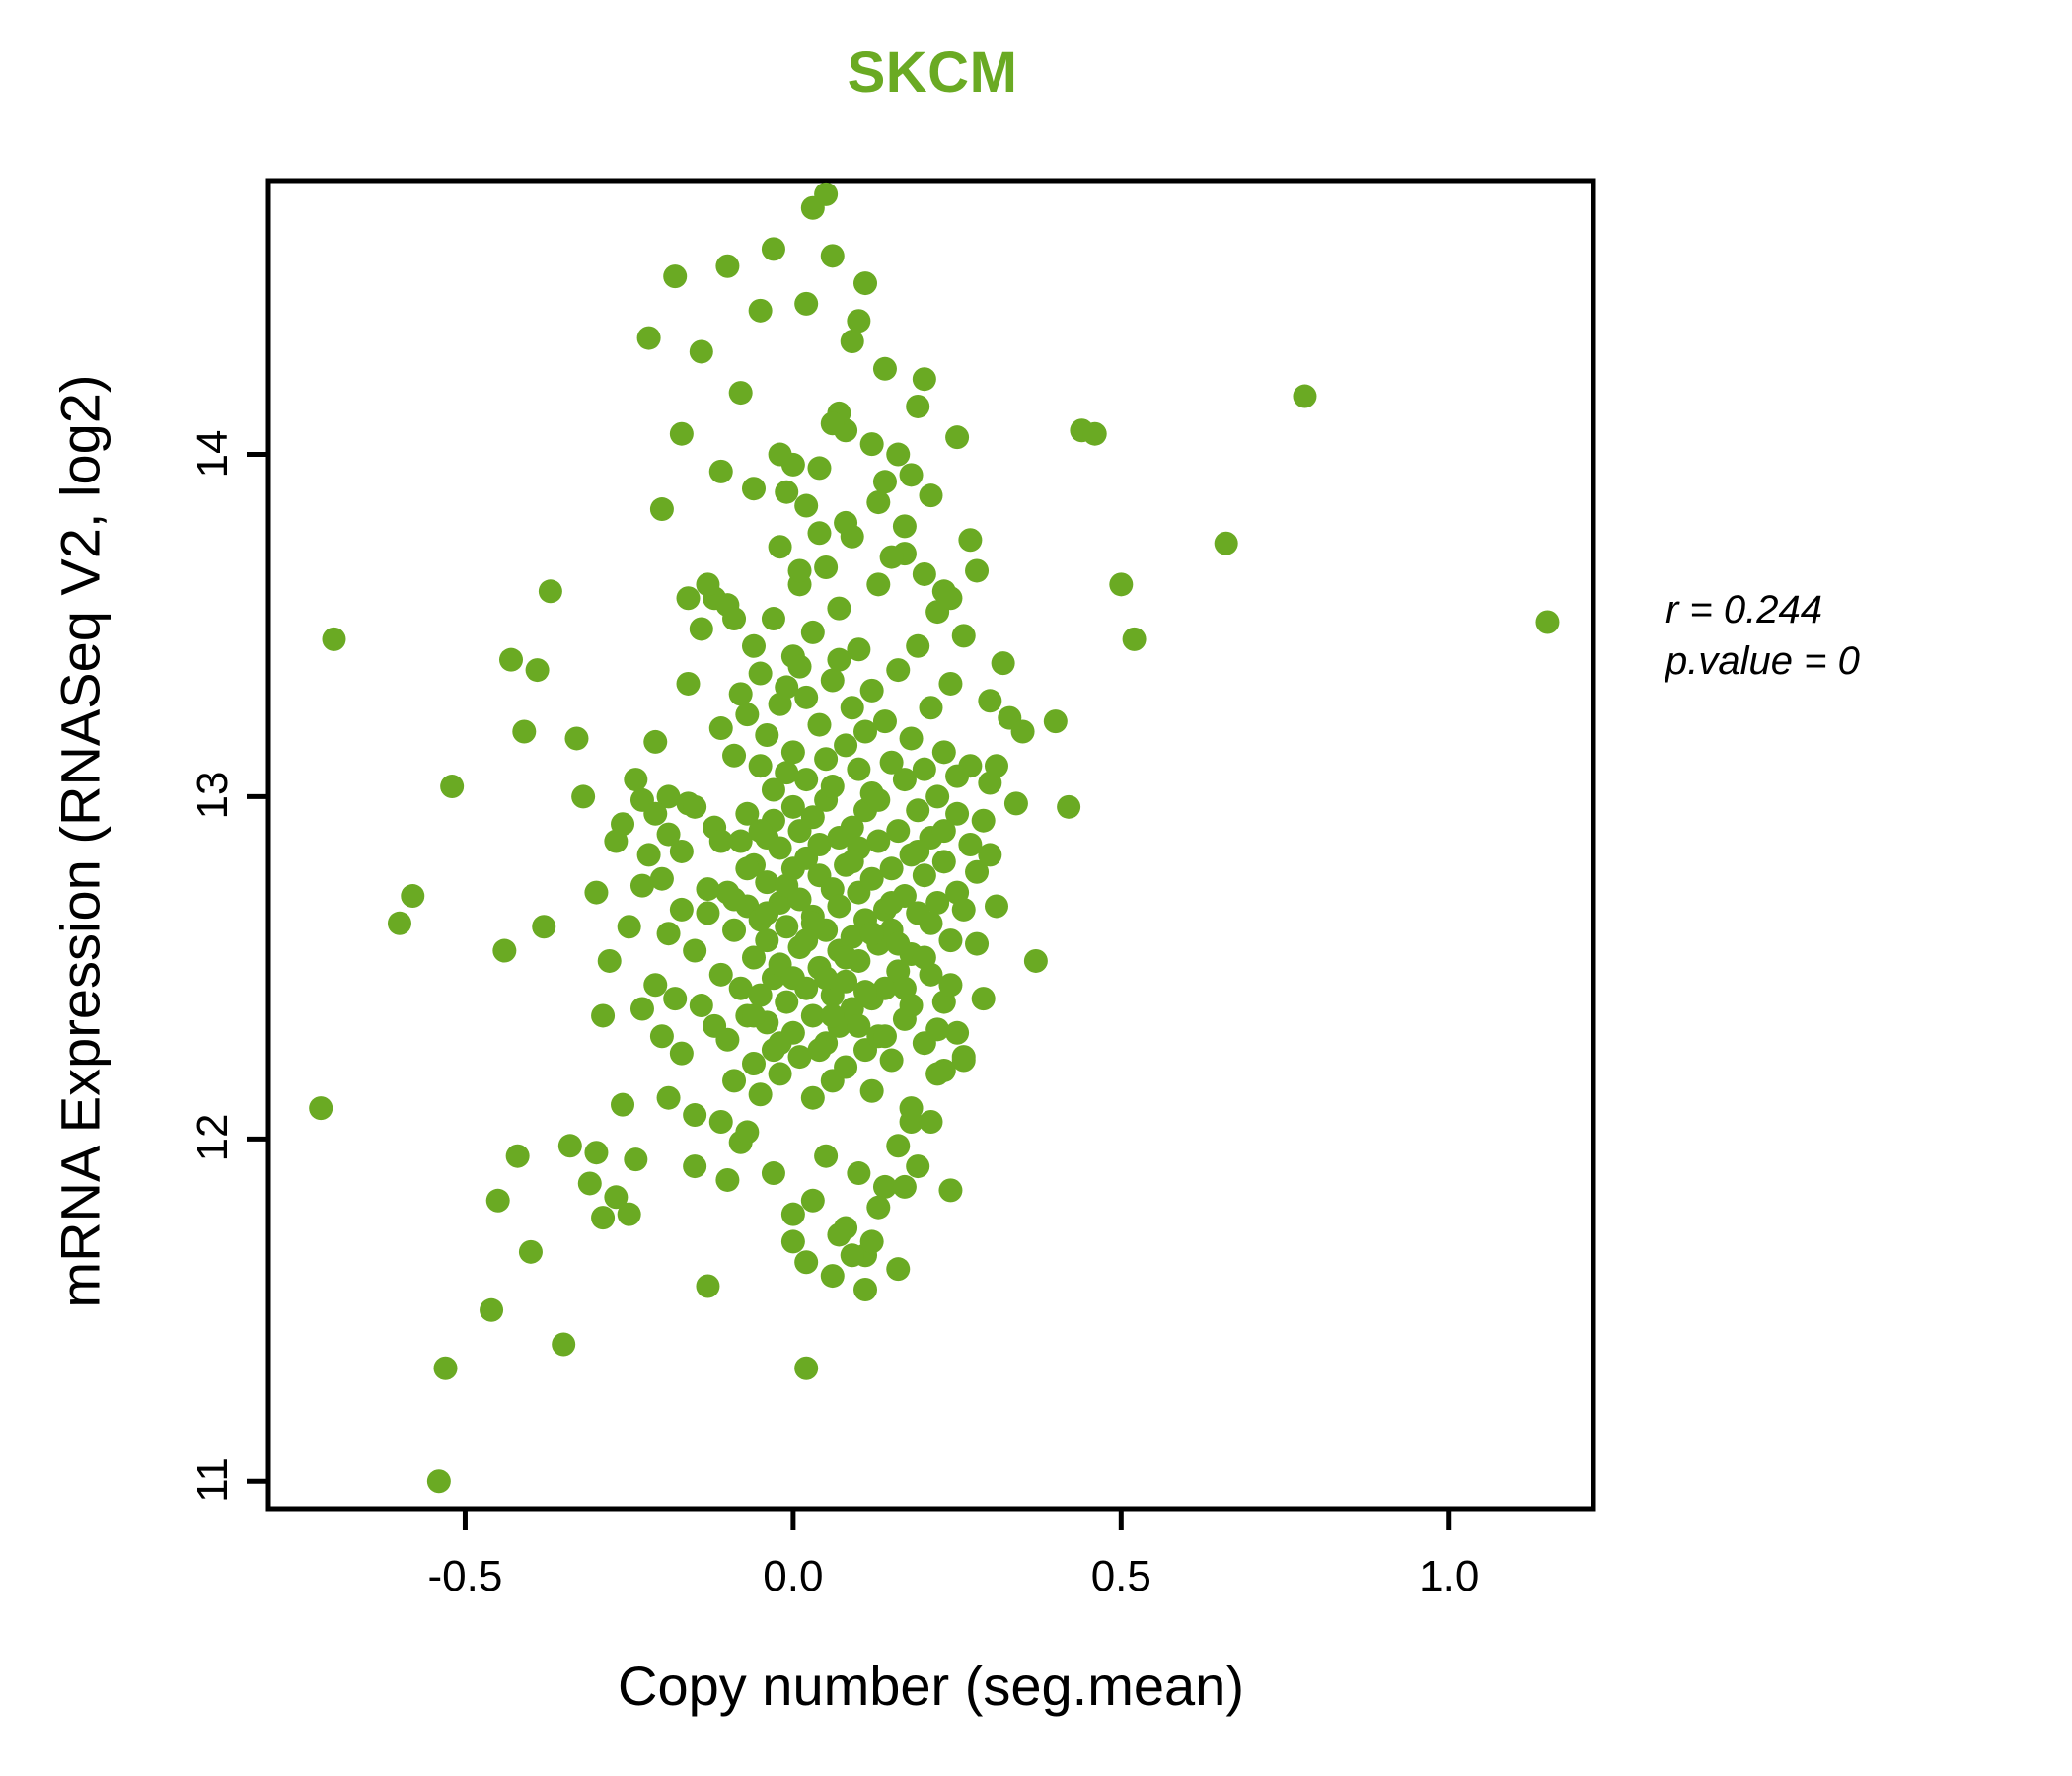 This screenshot has height=1776, width=2072. Describe the element at coordinates (794, 1576) in the screenshot. I see `x-tick-label: 0.0` at that location.